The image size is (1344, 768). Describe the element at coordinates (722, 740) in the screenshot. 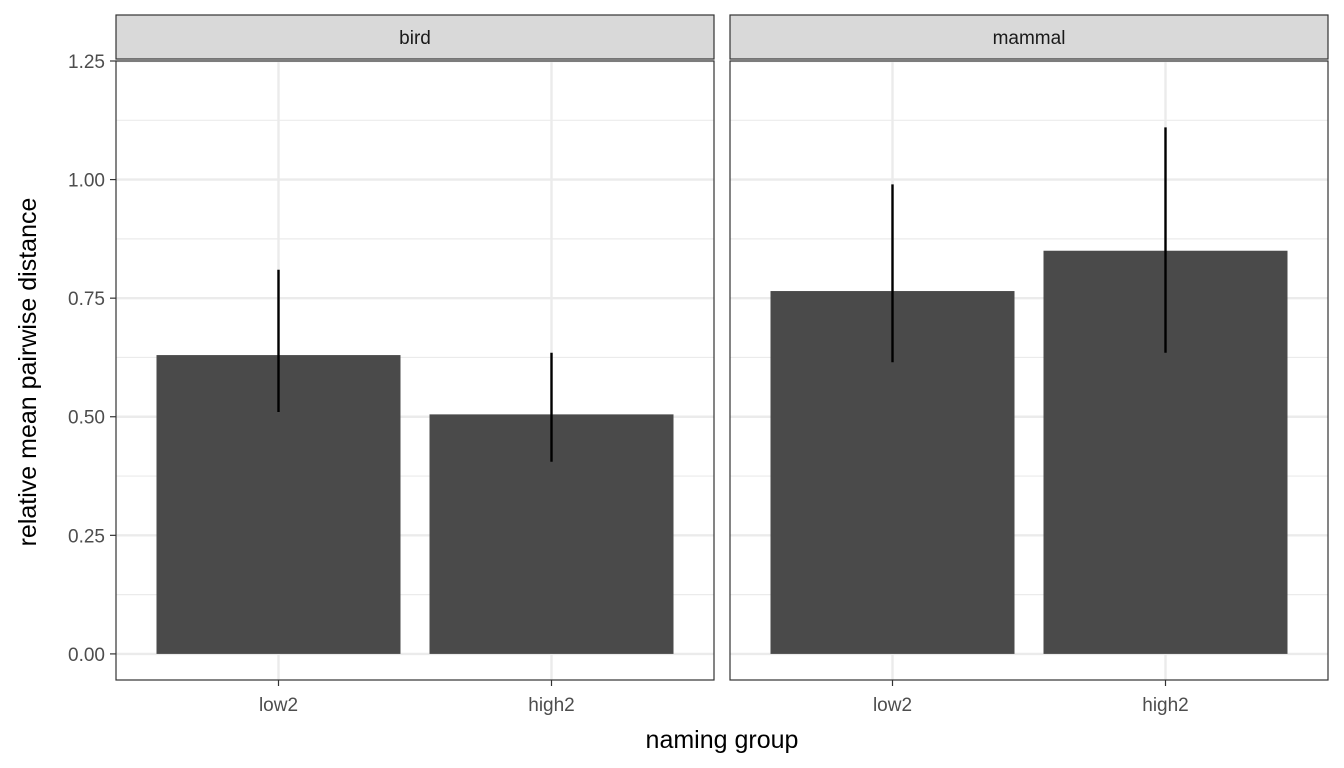

I see `x-axis-title: naming group` at that location.